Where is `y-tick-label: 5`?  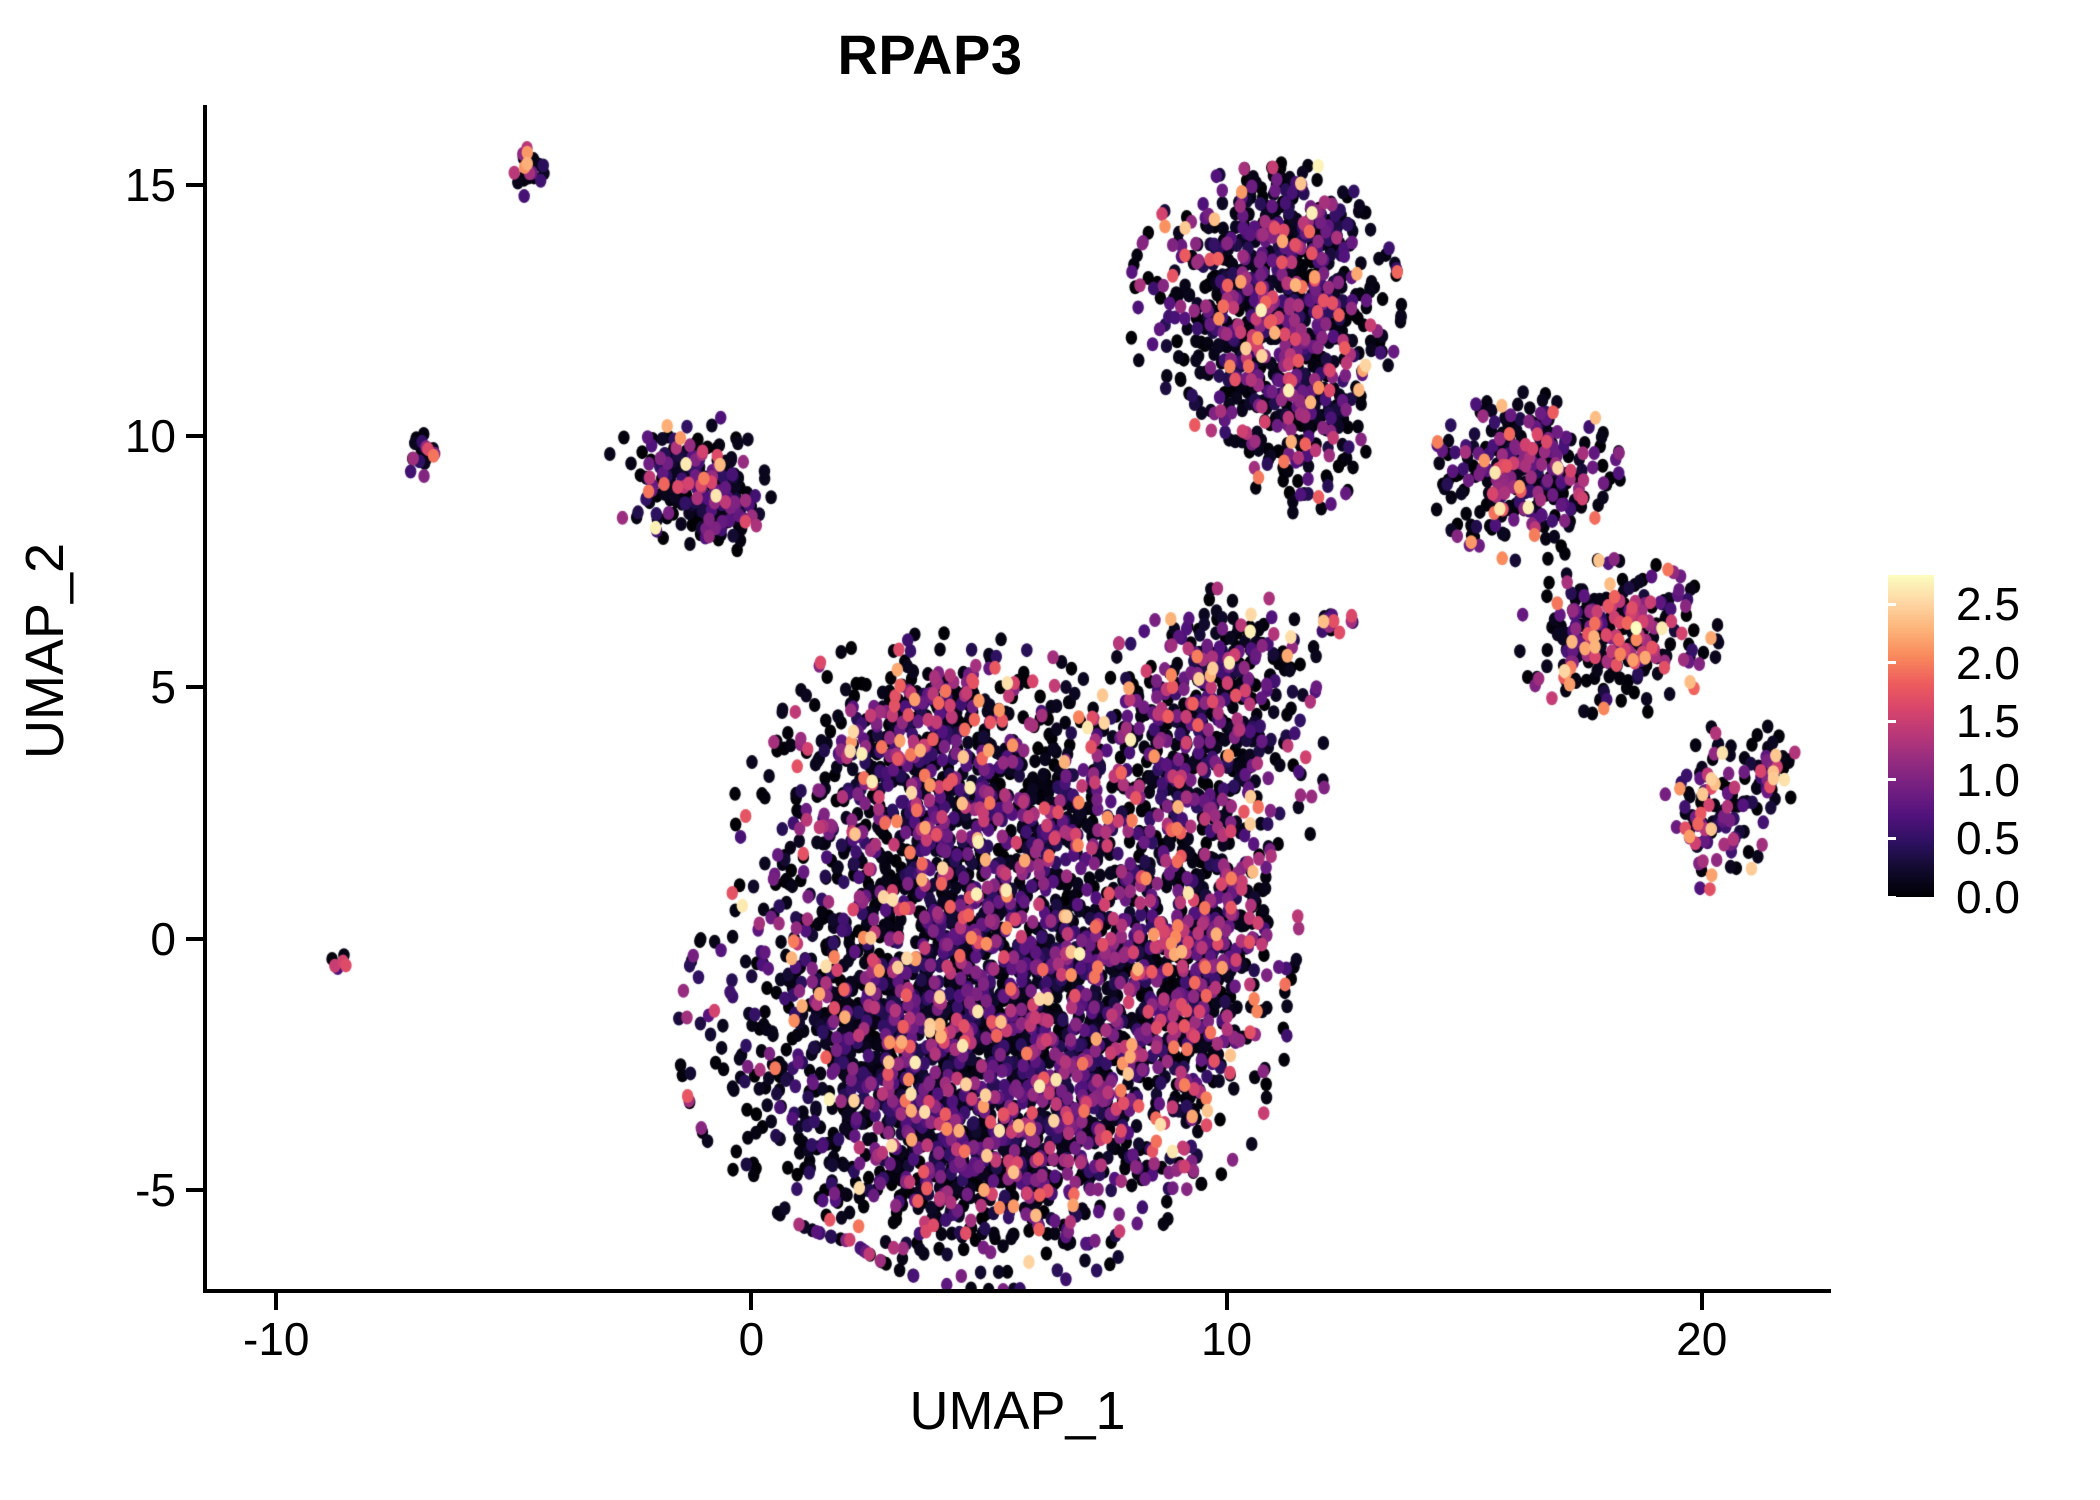 y-tick-label: 5 is located at coordinates (163, 687).